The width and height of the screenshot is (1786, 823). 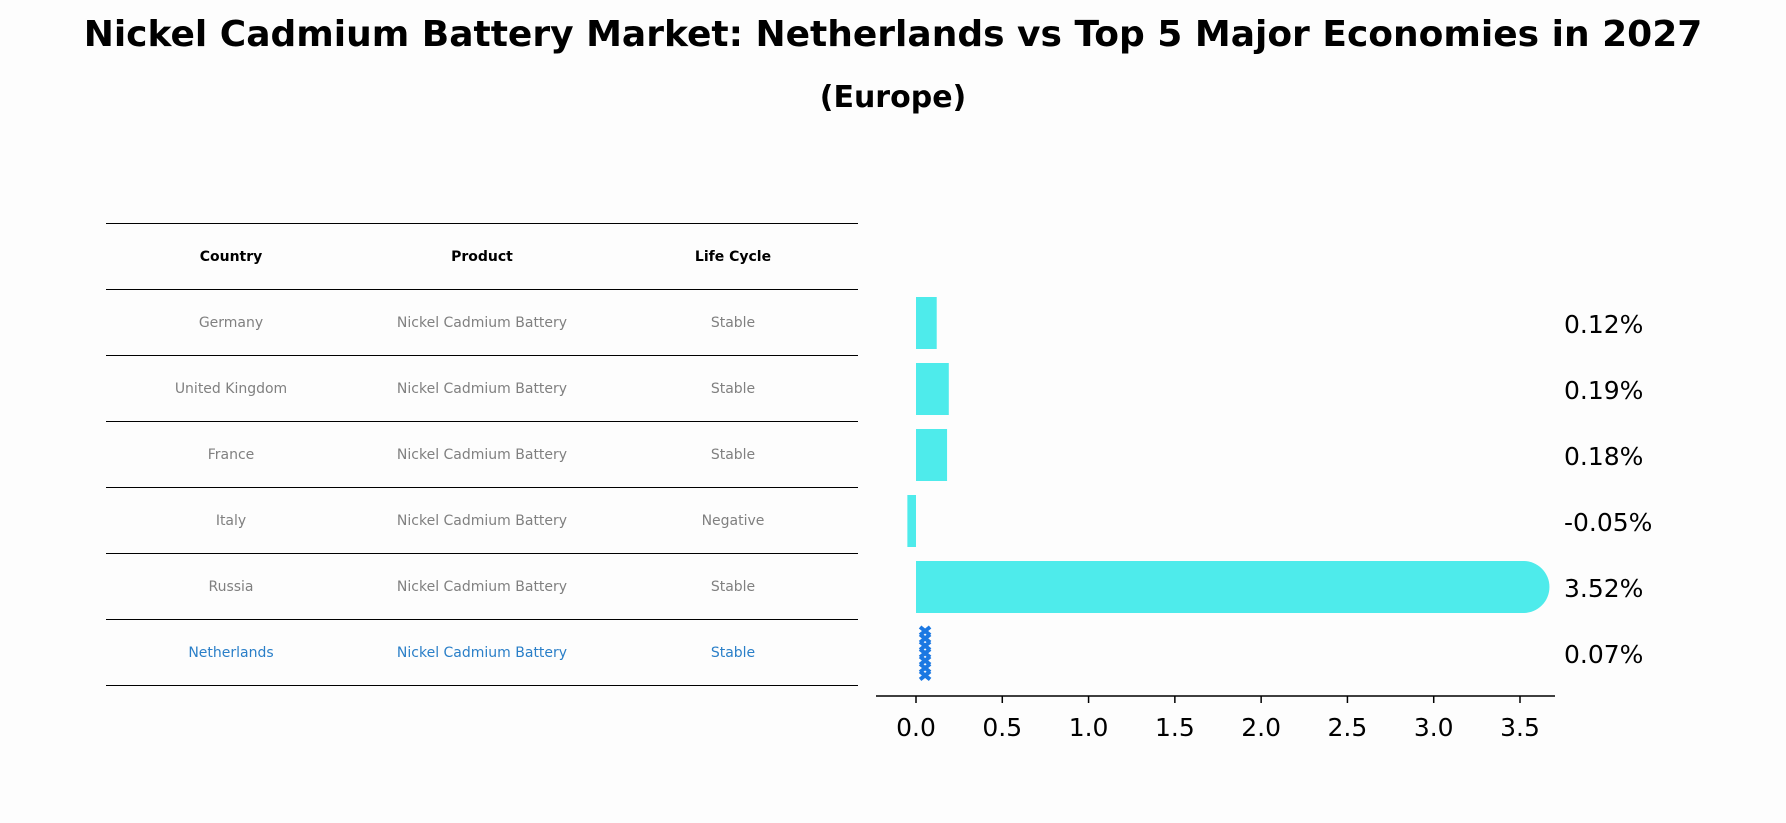 What do you see at coordinates (893, 97) in the screenshot?
I see `chart-subtitle: (Europe)` at bounding box center [893, 97].